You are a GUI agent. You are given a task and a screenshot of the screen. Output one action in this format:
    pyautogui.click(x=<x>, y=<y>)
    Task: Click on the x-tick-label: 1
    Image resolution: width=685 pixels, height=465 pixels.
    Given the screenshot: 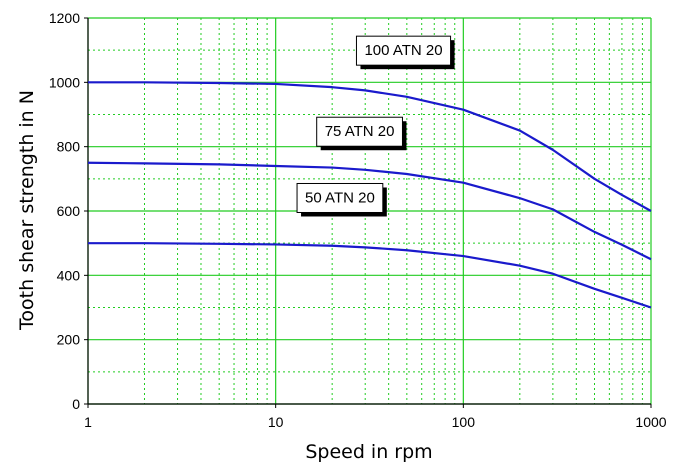 What is the action you would take?
    pyautogui.click(x=88, y=422)
    